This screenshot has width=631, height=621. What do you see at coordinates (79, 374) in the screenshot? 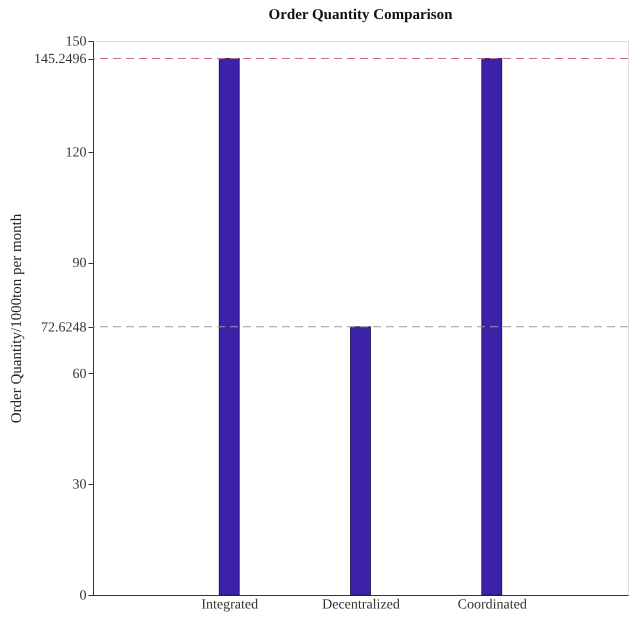
I see `y-tick-label: 60` at bounding box center [79, 374].